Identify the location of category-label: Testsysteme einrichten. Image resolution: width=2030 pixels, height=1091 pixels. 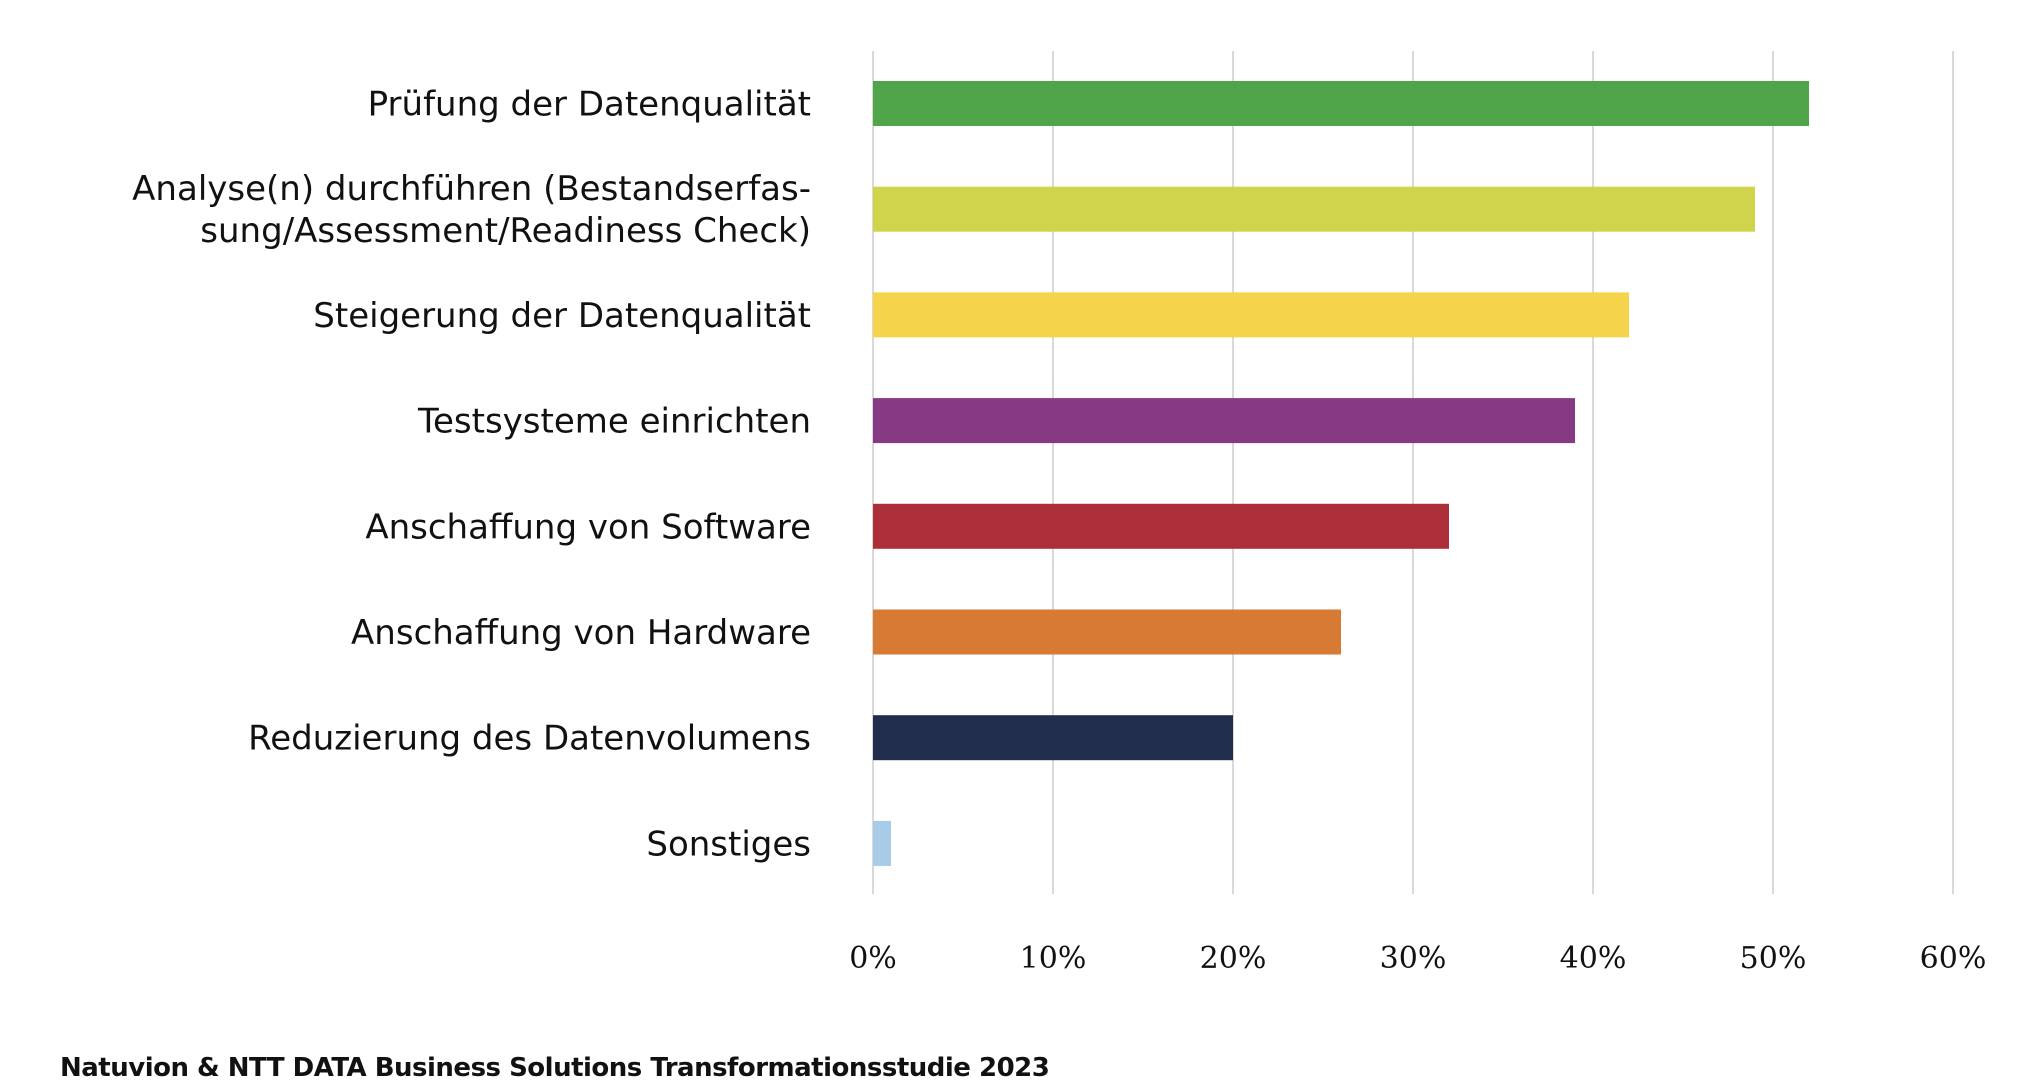
(614, 422).